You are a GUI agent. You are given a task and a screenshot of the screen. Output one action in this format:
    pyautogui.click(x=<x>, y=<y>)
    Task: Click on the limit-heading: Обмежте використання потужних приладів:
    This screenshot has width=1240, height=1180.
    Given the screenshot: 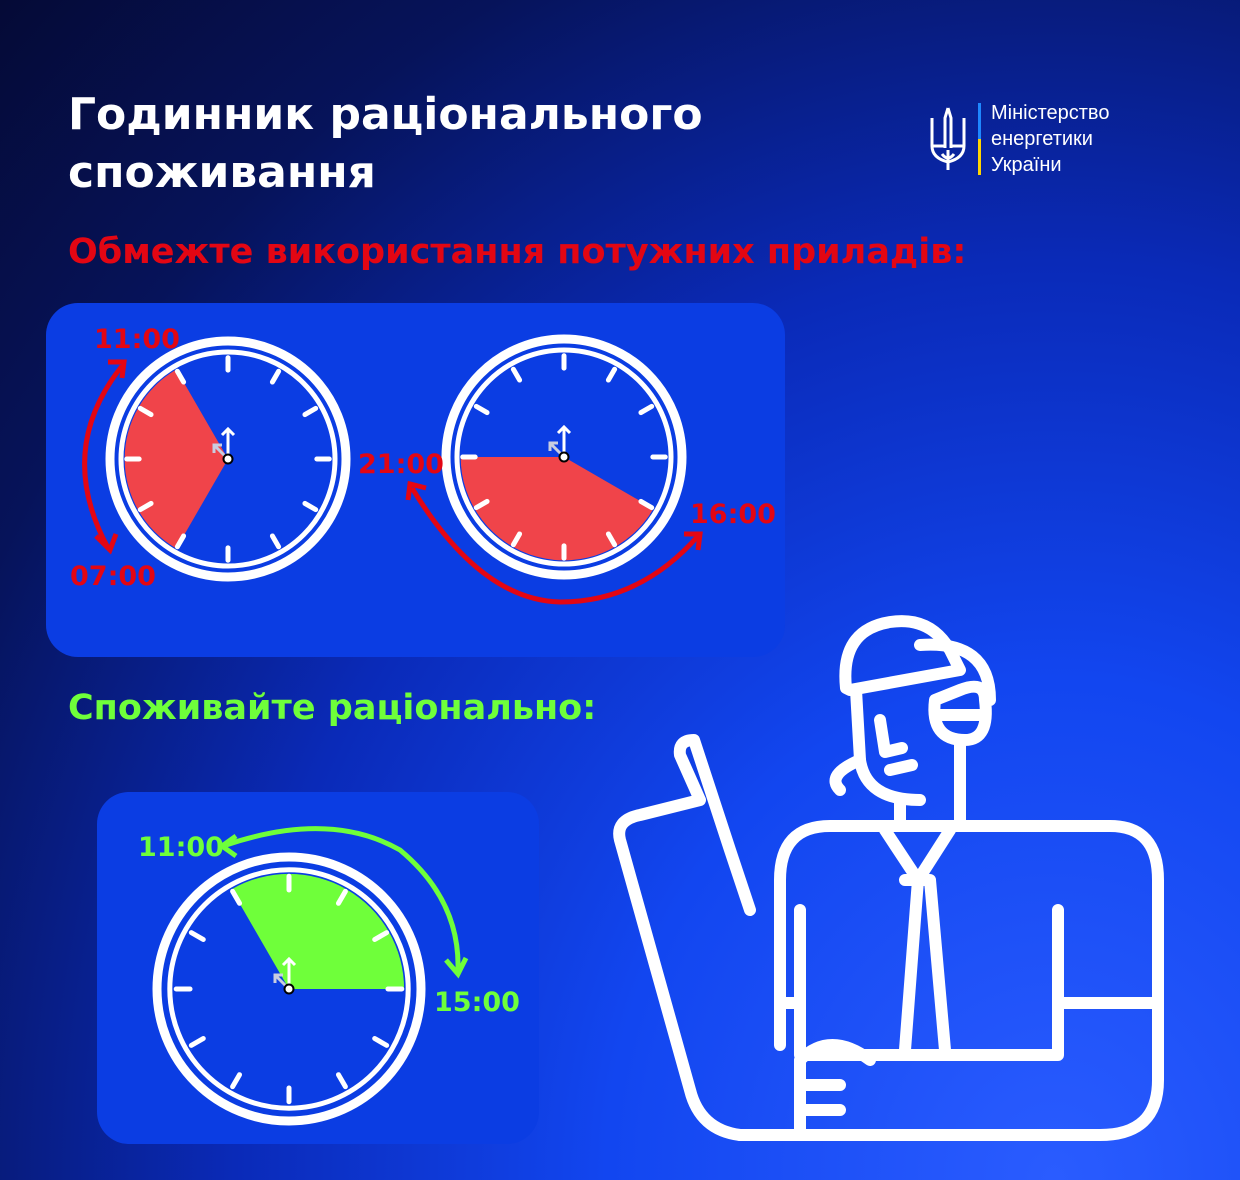 What is the action you would take?
    pyautogui.click(x=517, y=252)
    